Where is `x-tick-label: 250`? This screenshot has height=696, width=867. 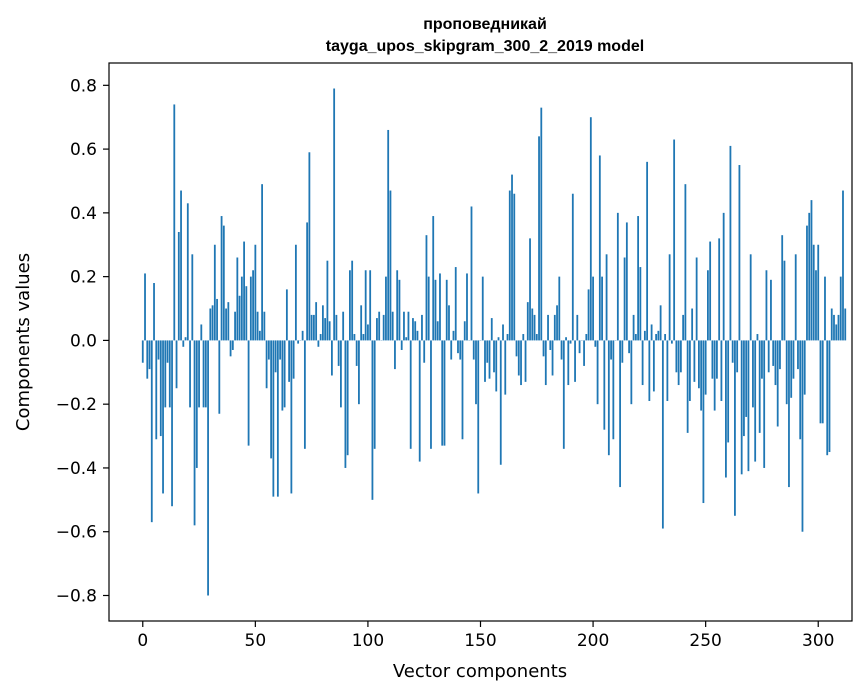 x-tick-label: 250 is located at coordinates (705, 641).